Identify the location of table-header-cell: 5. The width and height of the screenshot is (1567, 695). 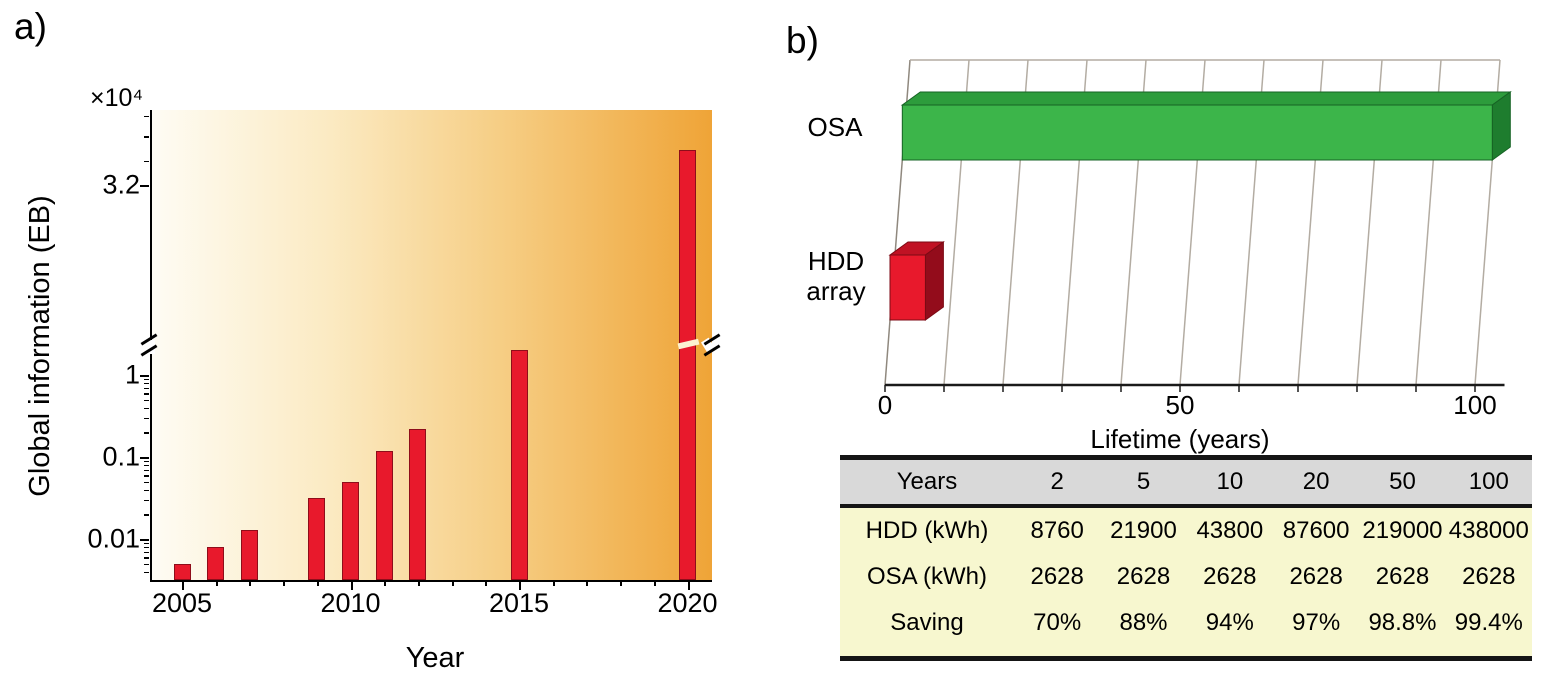
(1143, 481).